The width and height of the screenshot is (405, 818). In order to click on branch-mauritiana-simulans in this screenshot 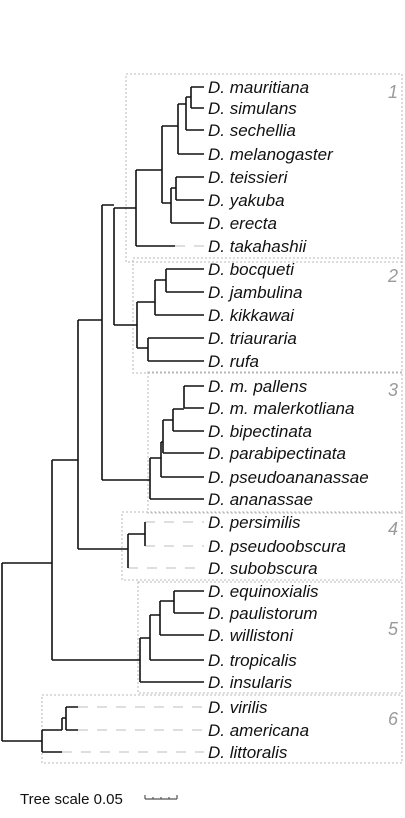, I will do `click(197, 97)`.